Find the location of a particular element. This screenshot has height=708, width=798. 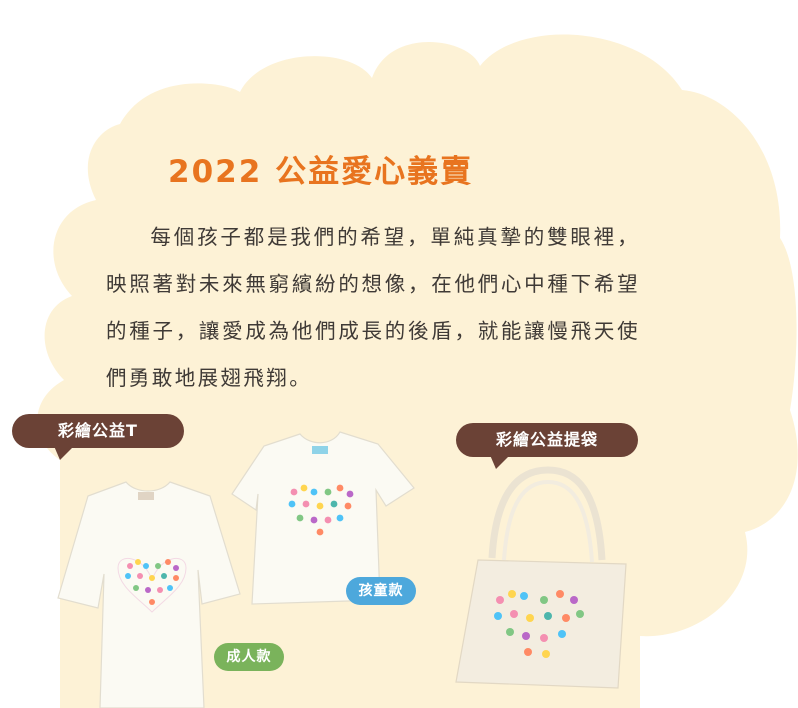

kid-heart-print is located at coordinates (321, 510).